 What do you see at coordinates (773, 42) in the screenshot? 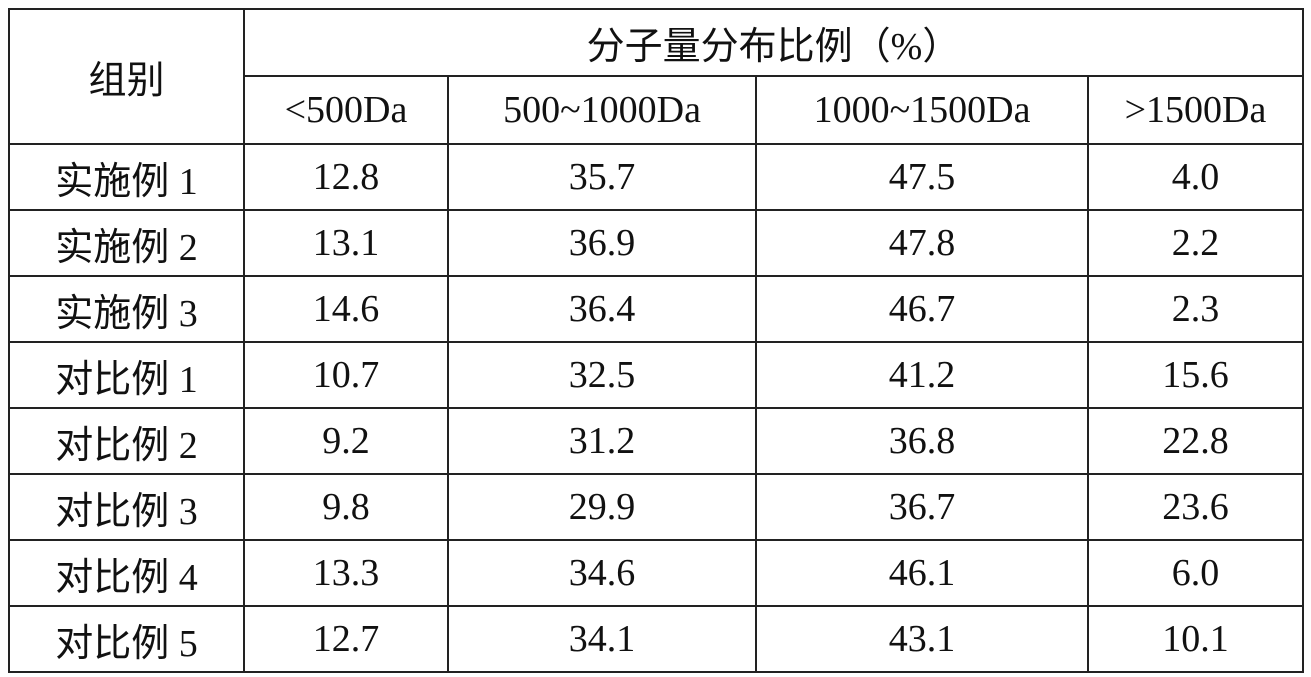
I see `table-title: 分子量分布比例（%）` at bounding box center [773, 42].